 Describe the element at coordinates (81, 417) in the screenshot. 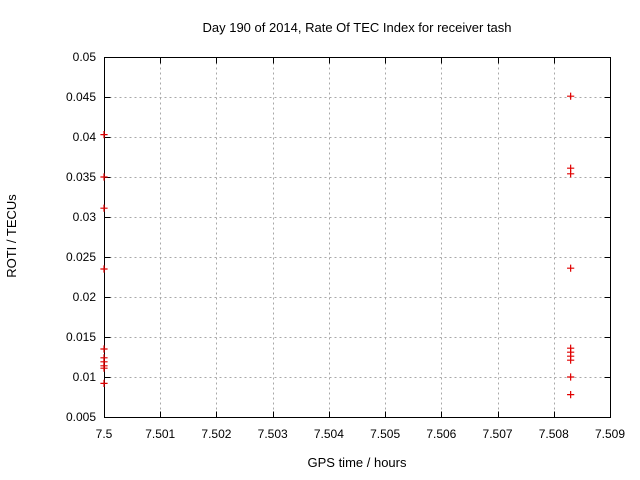

I see `y-tick-label: 0.005` at that location.